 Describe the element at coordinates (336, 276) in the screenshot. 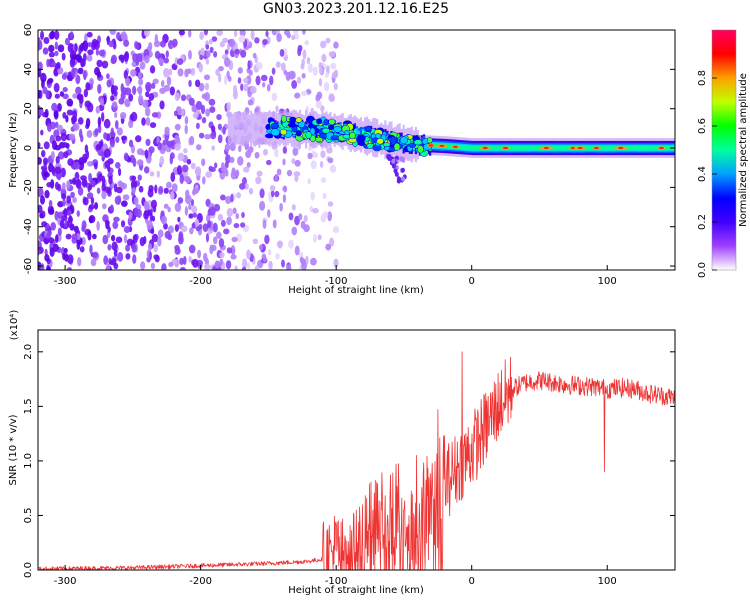

I see `spectrogram-x-tick: -100` at that location.